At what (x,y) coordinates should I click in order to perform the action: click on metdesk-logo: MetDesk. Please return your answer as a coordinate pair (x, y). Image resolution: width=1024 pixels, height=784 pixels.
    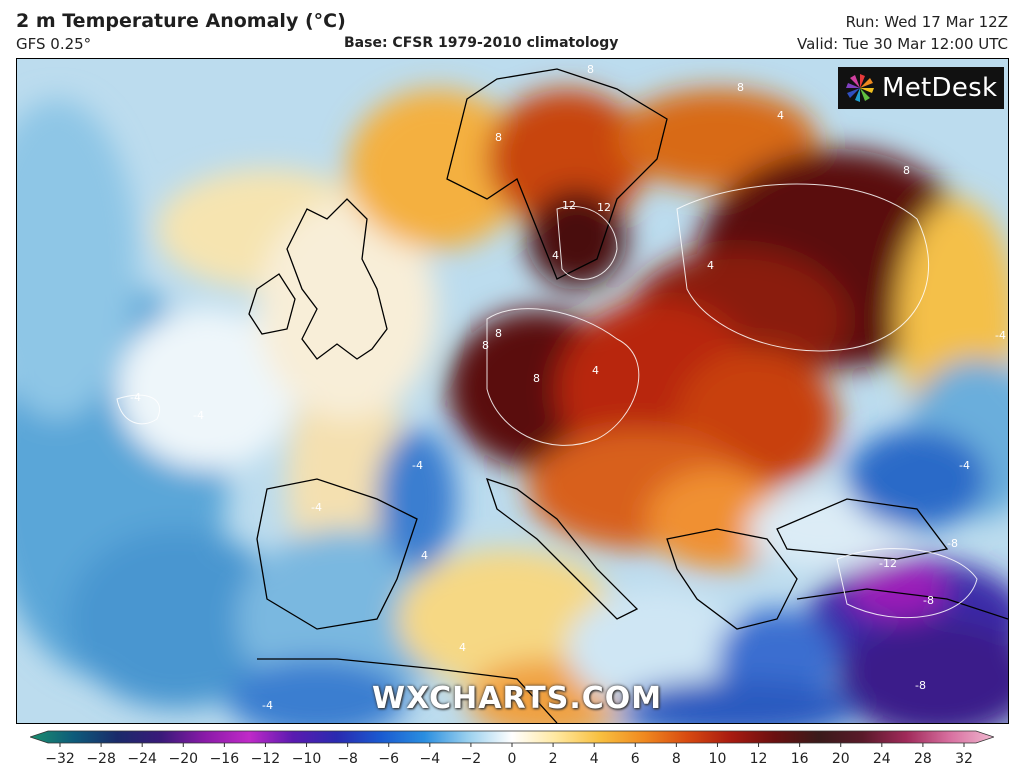
    Looking at the image, I should click on (921, 88).